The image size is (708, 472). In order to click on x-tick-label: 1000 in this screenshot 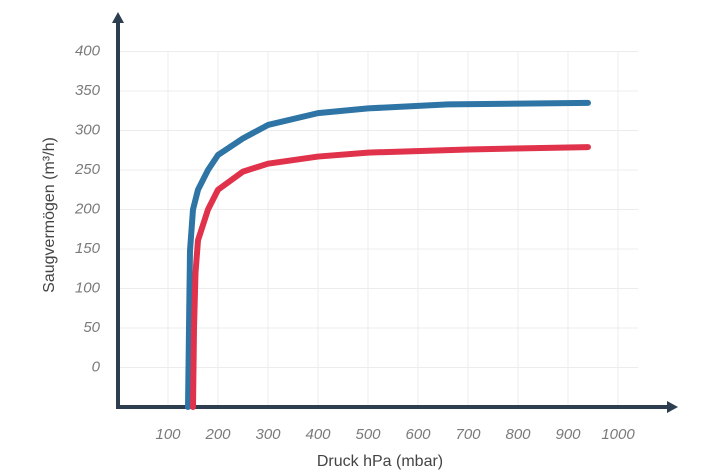, I will do `click(618, 434)`.